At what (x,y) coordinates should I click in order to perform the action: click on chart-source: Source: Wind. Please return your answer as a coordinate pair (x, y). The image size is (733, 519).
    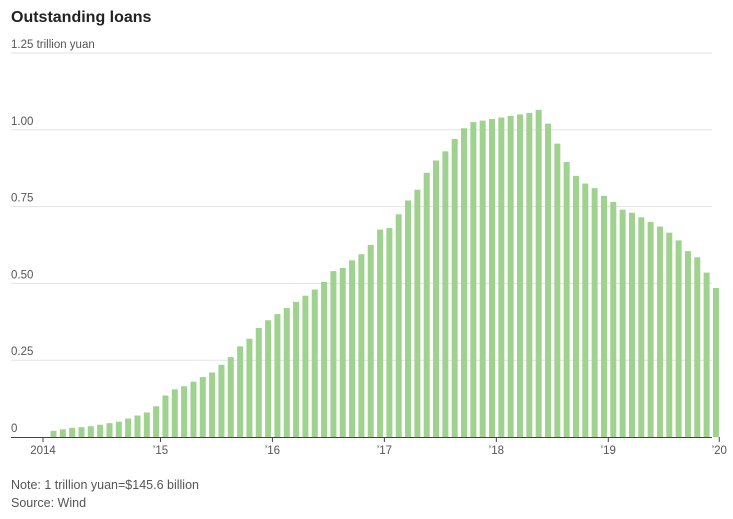
    Looking at the image, I should click on (49, 503).